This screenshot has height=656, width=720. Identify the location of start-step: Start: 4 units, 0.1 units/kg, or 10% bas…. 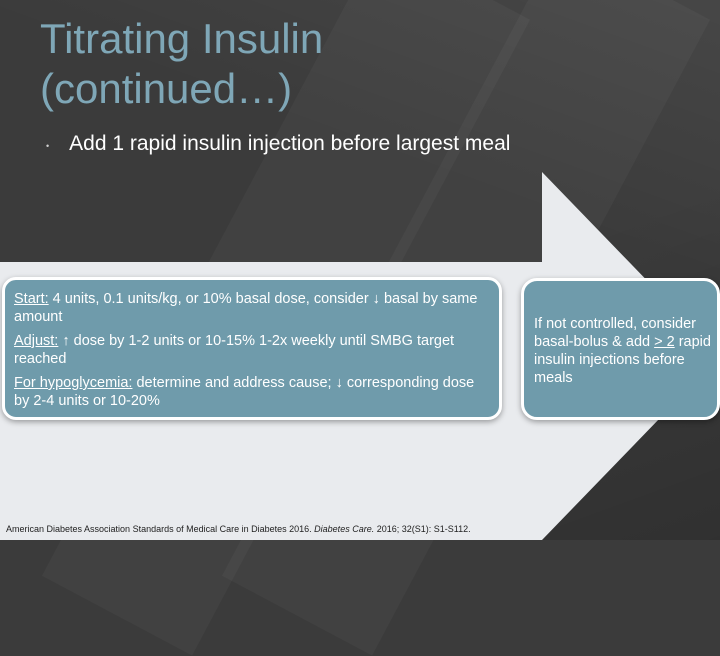
(251, 308).